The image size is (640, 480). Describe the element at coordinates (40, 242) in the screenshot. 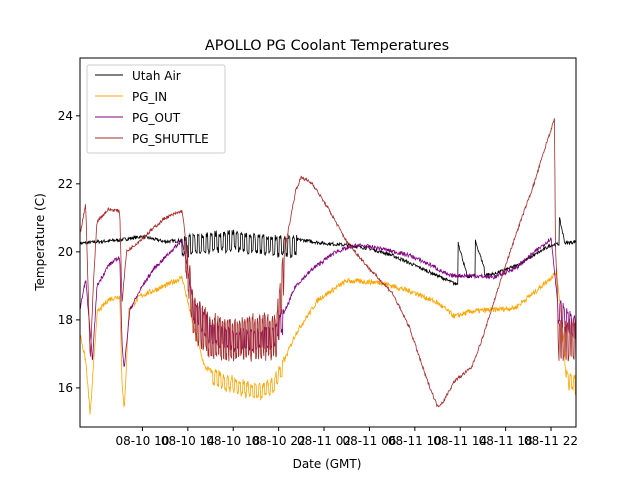

I see `y-axis-label: Temperature (C)` at that location.